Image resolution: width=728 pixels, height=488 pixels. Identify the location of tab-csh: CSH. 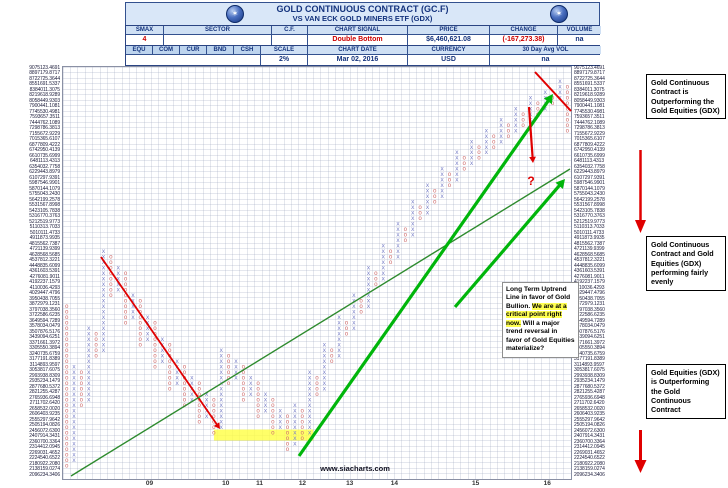
(247, 50).